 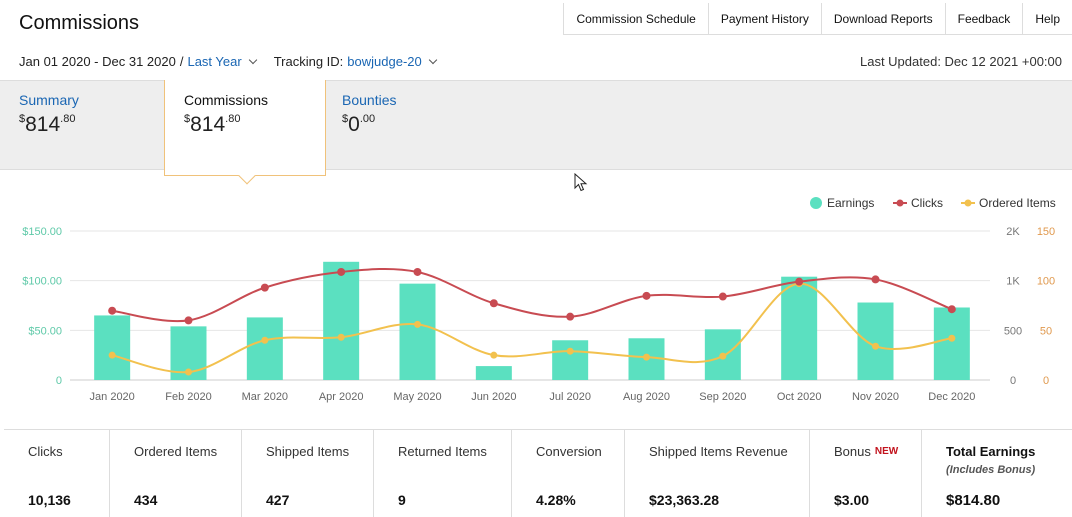 I want to click on legend-label: Clicks, so click(x=927, y=203).